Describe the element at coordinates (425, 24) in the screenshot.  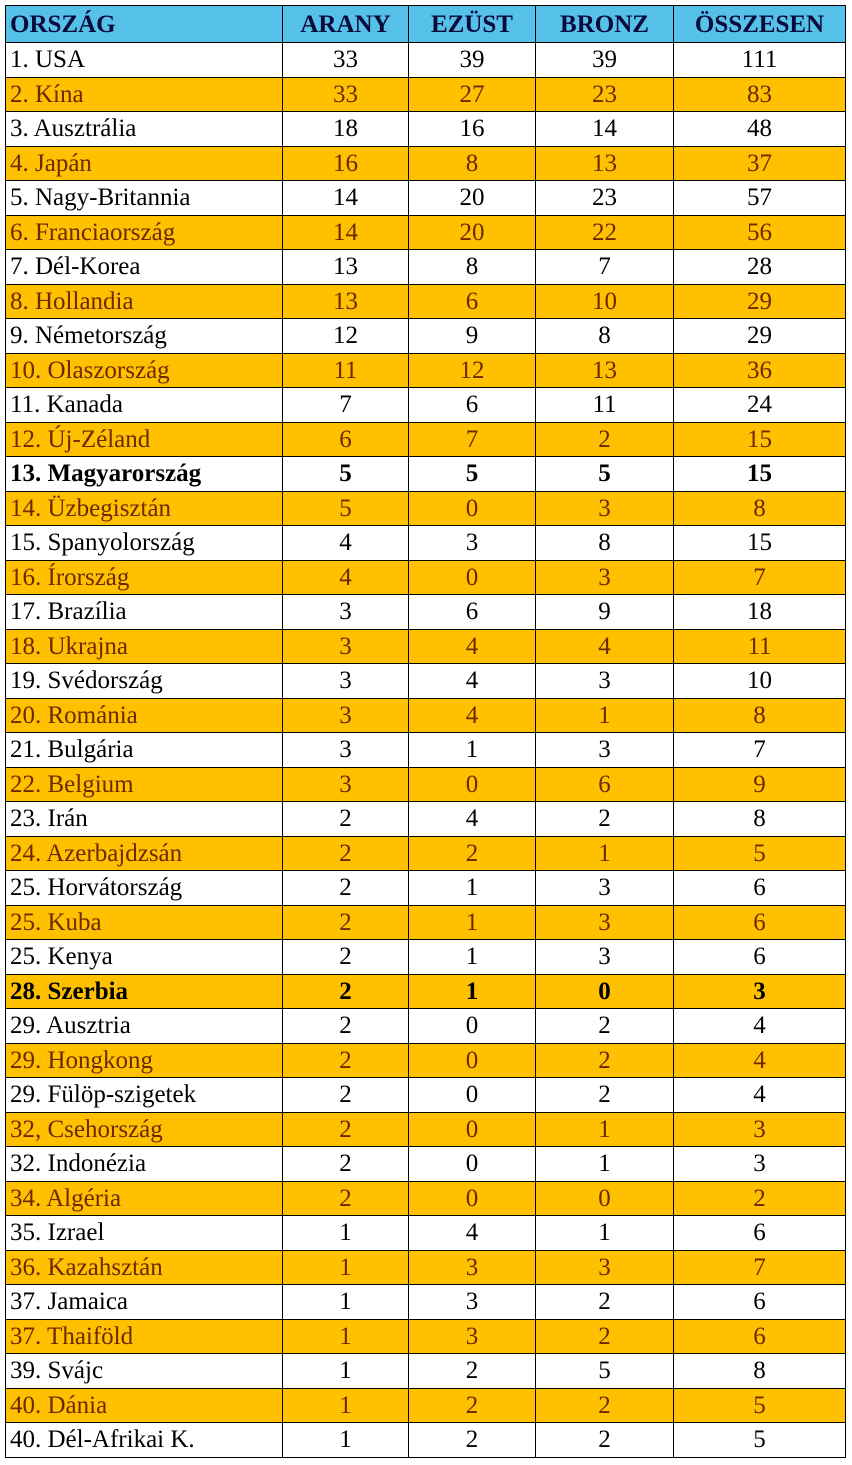
I see `header-row: ORSZÁG ARANY EZÜST BRONZ ÖSSZESEN` at that location.